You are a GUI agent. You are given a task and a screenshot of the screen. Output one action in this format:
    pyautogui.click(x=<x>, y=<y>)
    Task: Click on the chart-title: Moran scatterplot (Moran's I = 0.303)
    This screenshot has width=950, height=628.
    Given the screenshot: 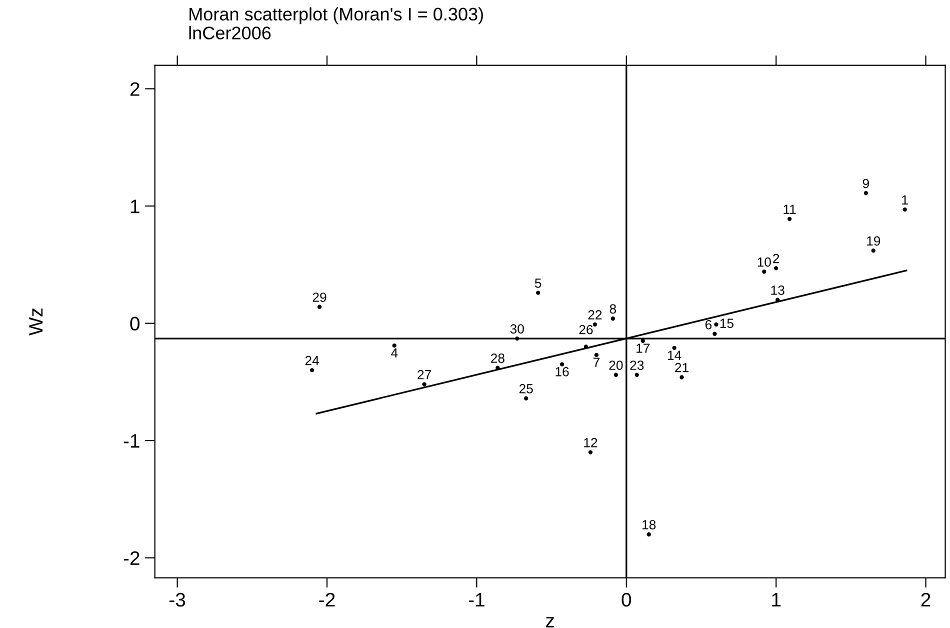 What is the action you would take?
    pyautogui.click(x=336, y=15)
    